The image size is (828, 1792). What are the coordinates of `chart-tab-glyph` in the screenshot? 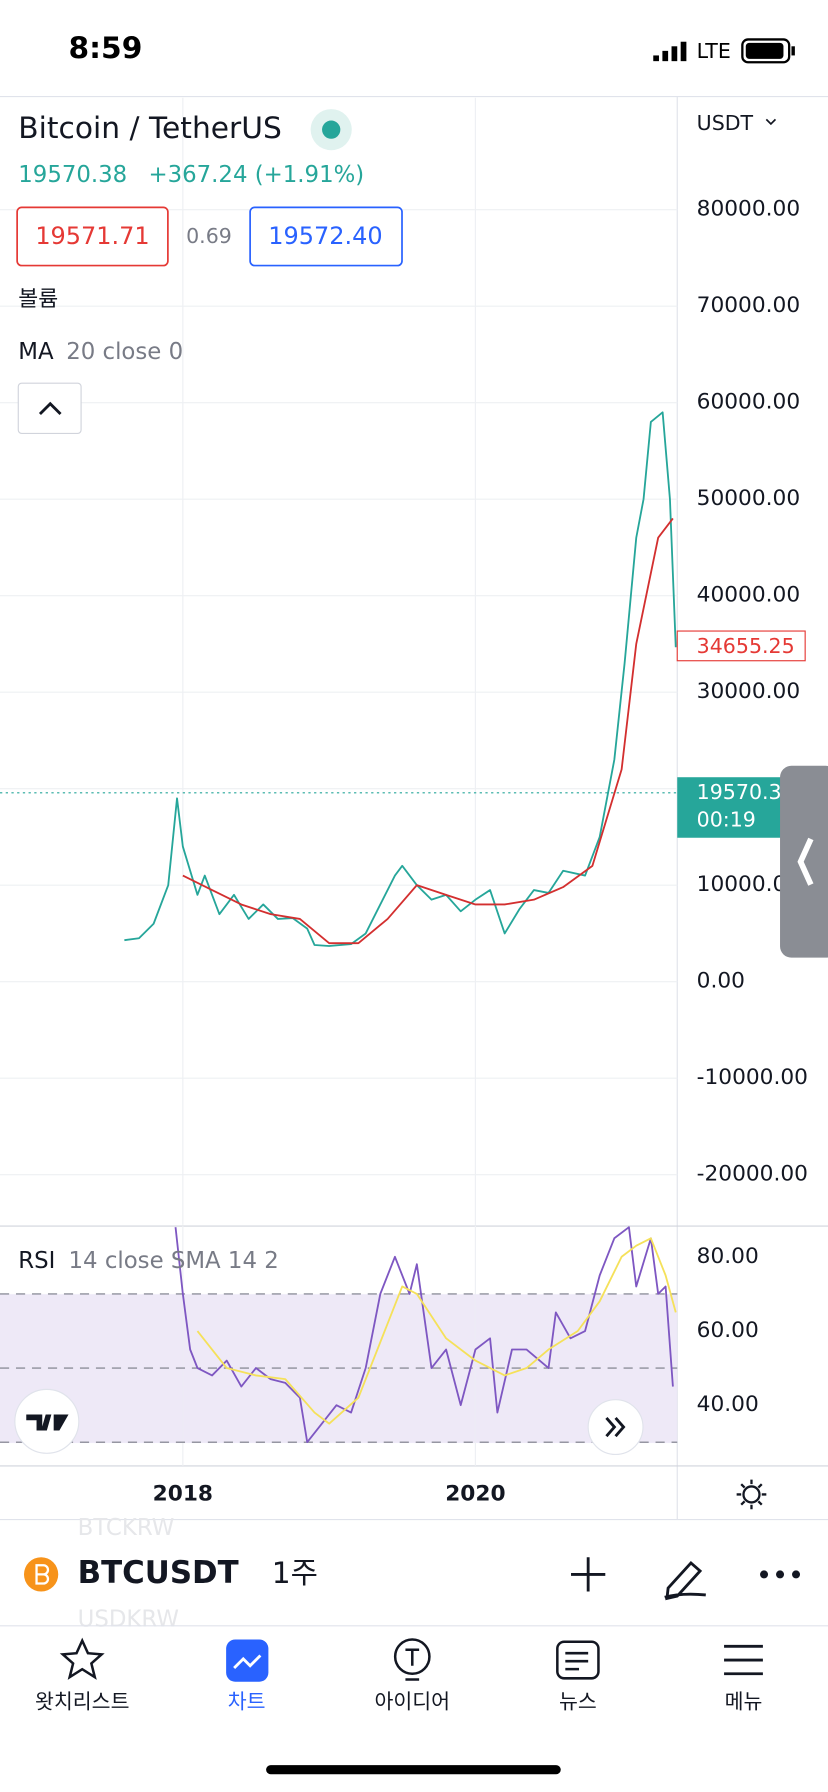 It's located at (247, 1662).